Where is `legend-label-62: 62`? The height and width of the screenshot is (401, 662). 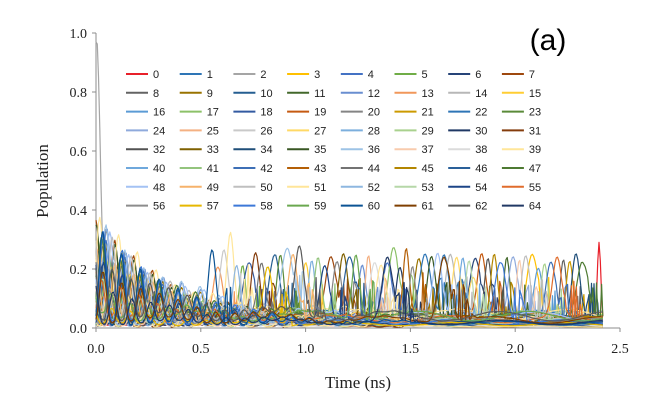
legend-label-62: 62 is located at coordinates (481, 207).